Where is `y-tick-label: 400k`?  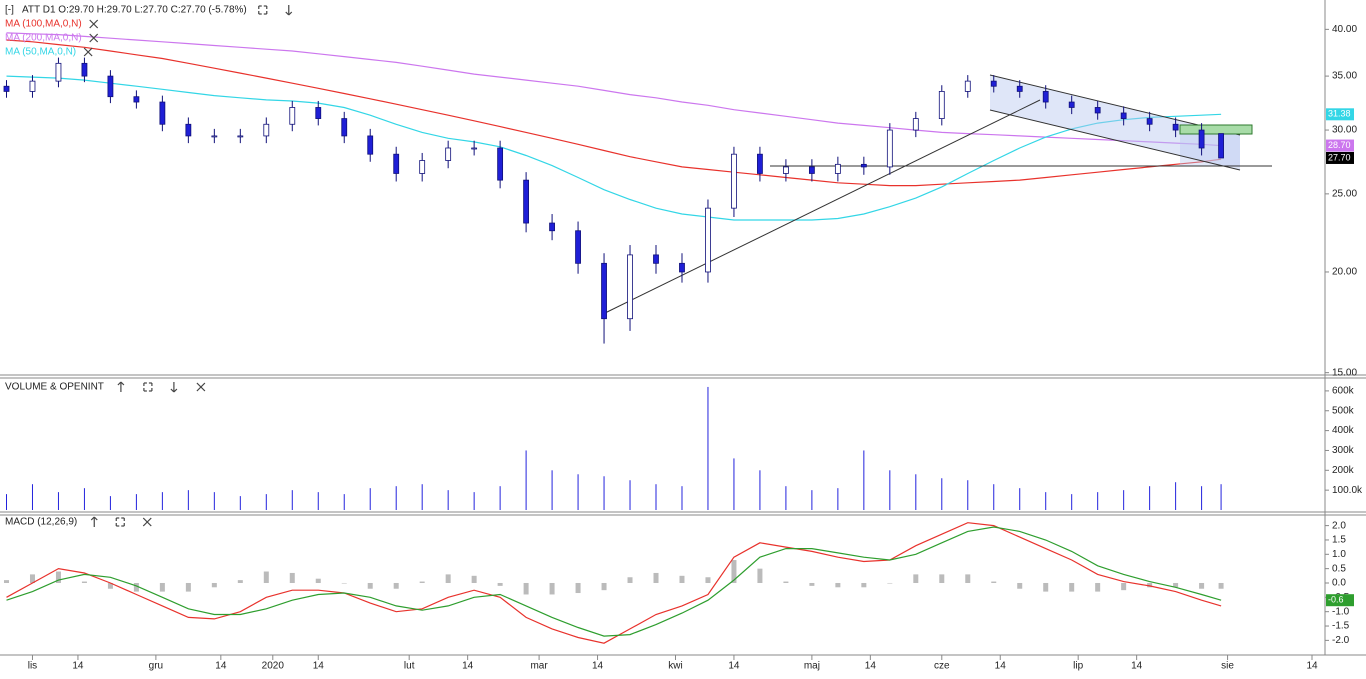
y-tick-label: 400k is located at coordinates (1343, 430).